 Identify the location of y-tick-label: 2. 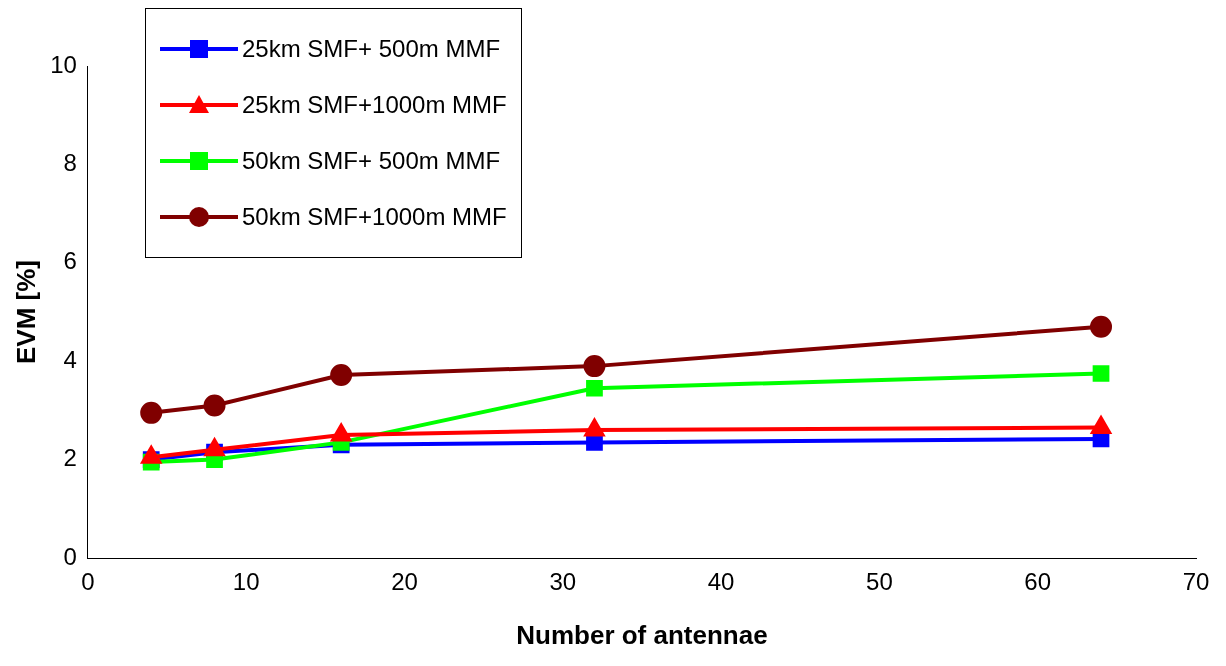
(70, 458).